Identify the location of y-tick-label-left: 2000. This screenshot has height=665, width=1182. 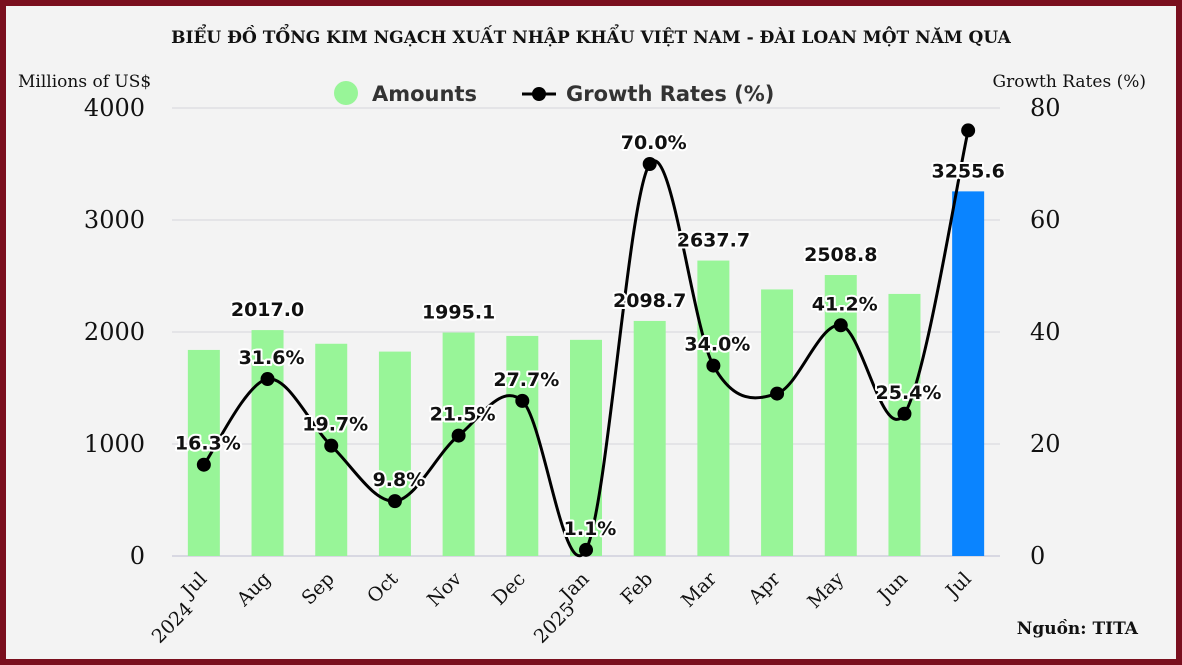
(114, 332).